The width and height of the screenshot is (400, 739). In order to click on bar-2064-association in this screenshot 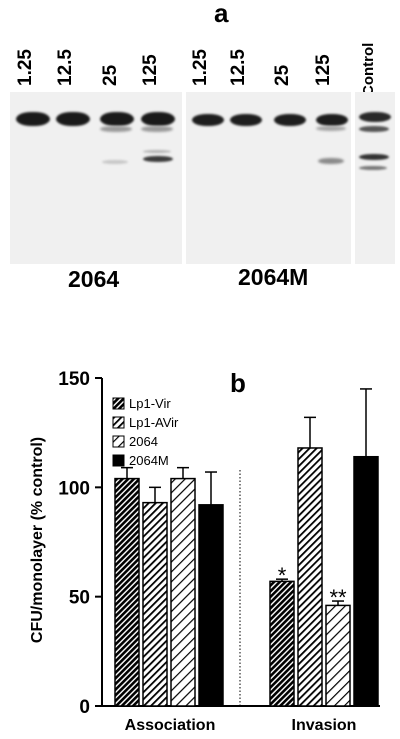, I will do `click(183, 592)`.